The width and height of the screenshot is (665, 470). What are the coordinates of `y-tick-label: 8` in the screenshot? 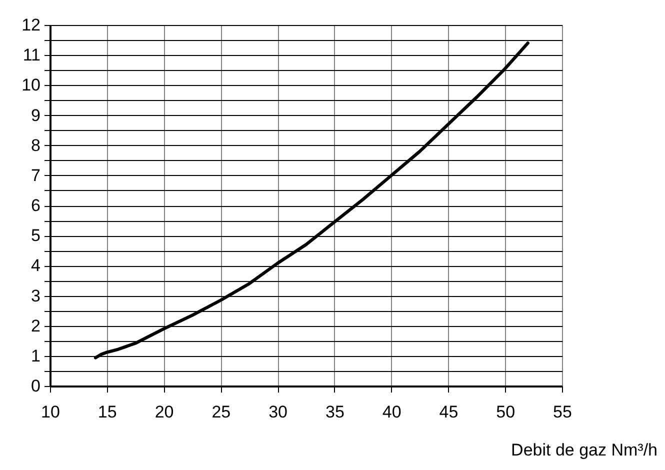 It's located at (35, 145).